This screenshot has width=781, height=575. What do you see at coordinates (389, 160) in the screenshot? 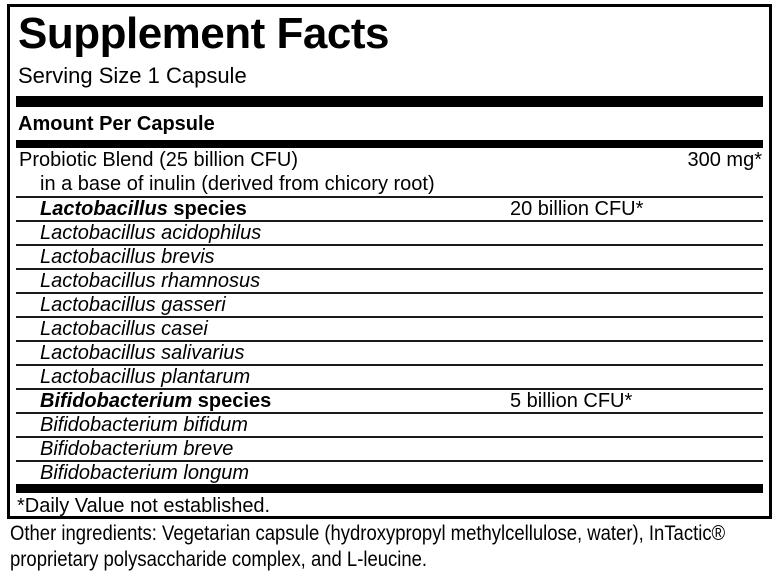
I see `table-row-probiotic-blend: Probiotic Blend (25 billion CFU) 300 mg*` at bounding box center [389, 160].